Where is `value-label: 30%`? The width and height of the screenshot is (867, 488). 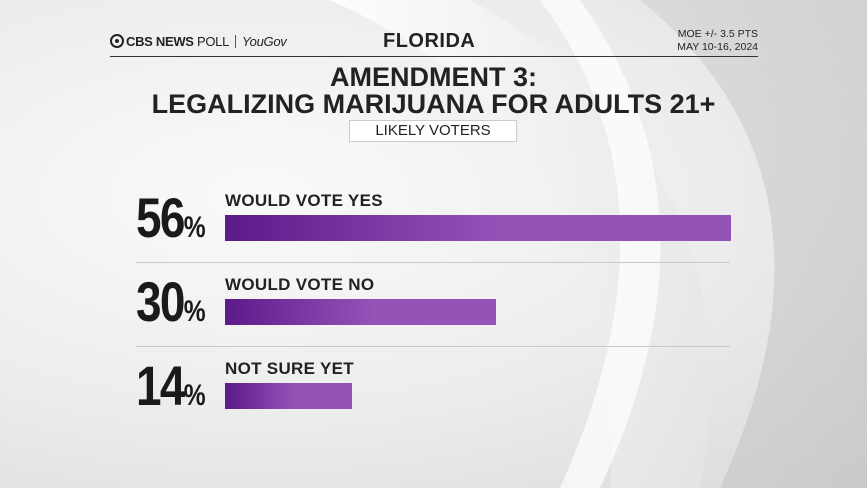
value-label: 30% is located at coordinates (171, 307).